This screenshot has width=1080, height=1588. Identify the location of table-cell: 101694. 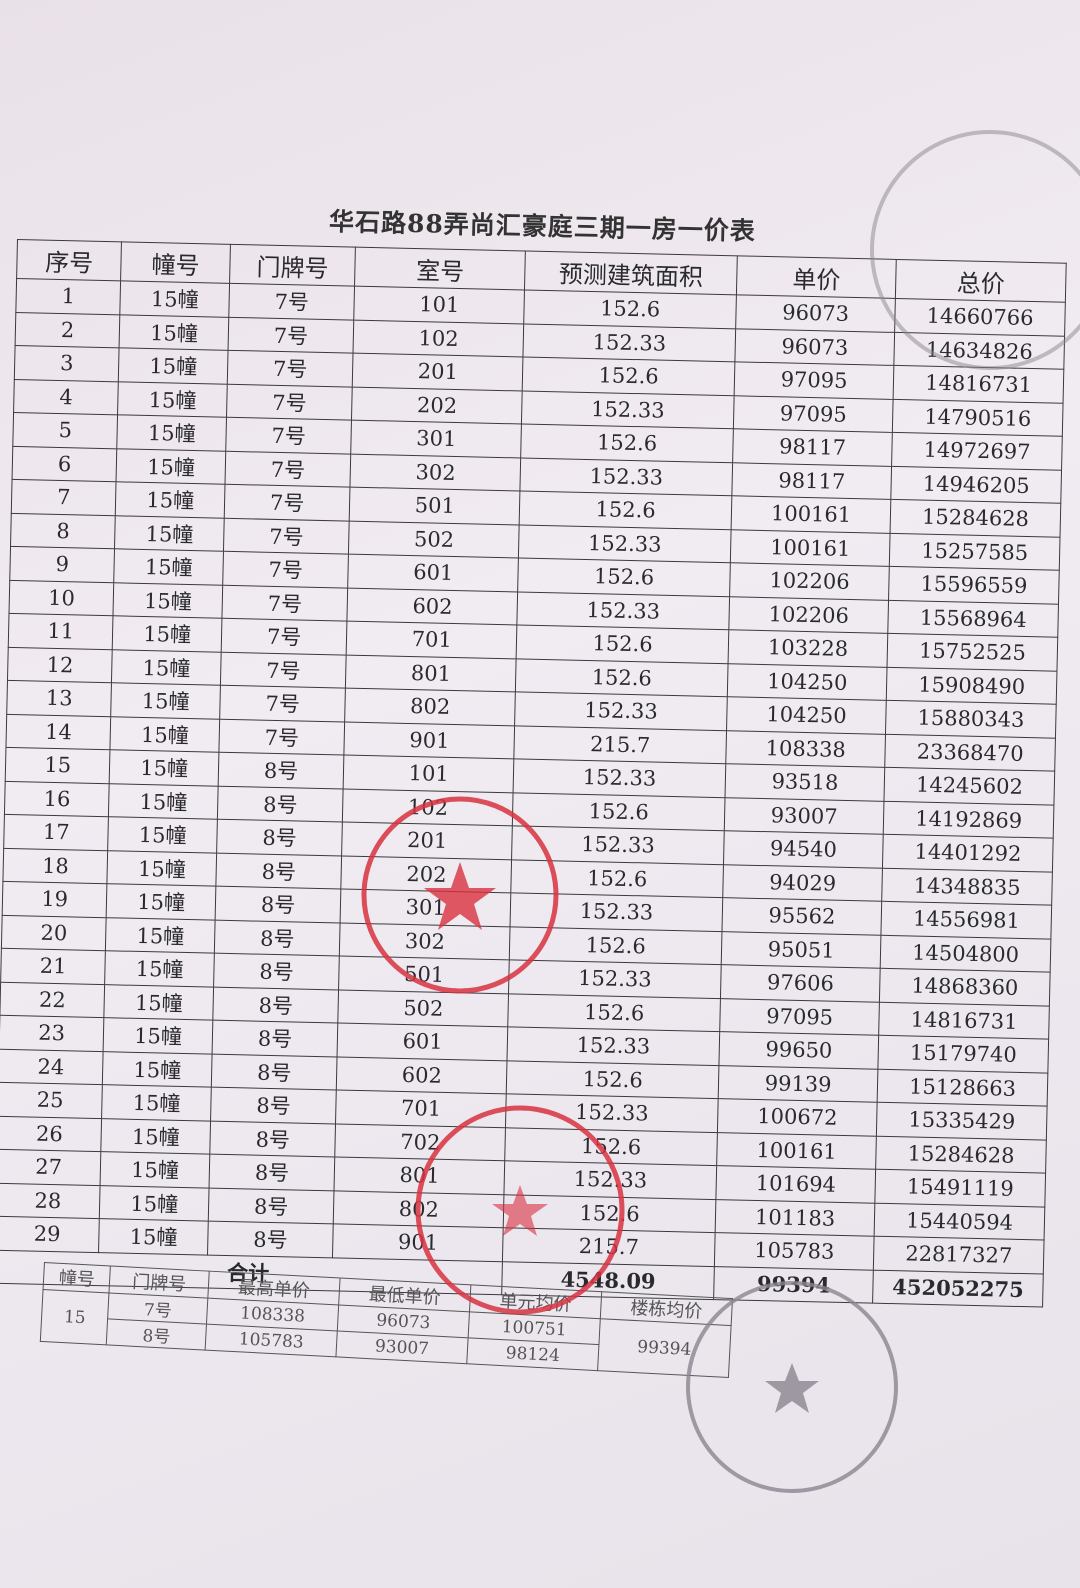
(795, 1184).